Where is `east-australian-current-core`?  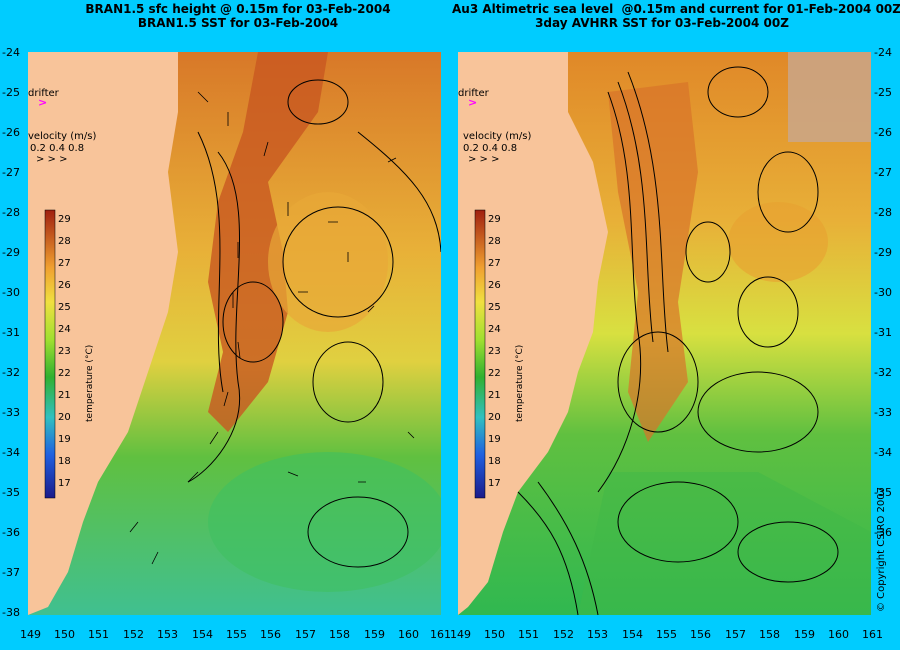 east-australian-current-core is located at coordinates (268, 242).